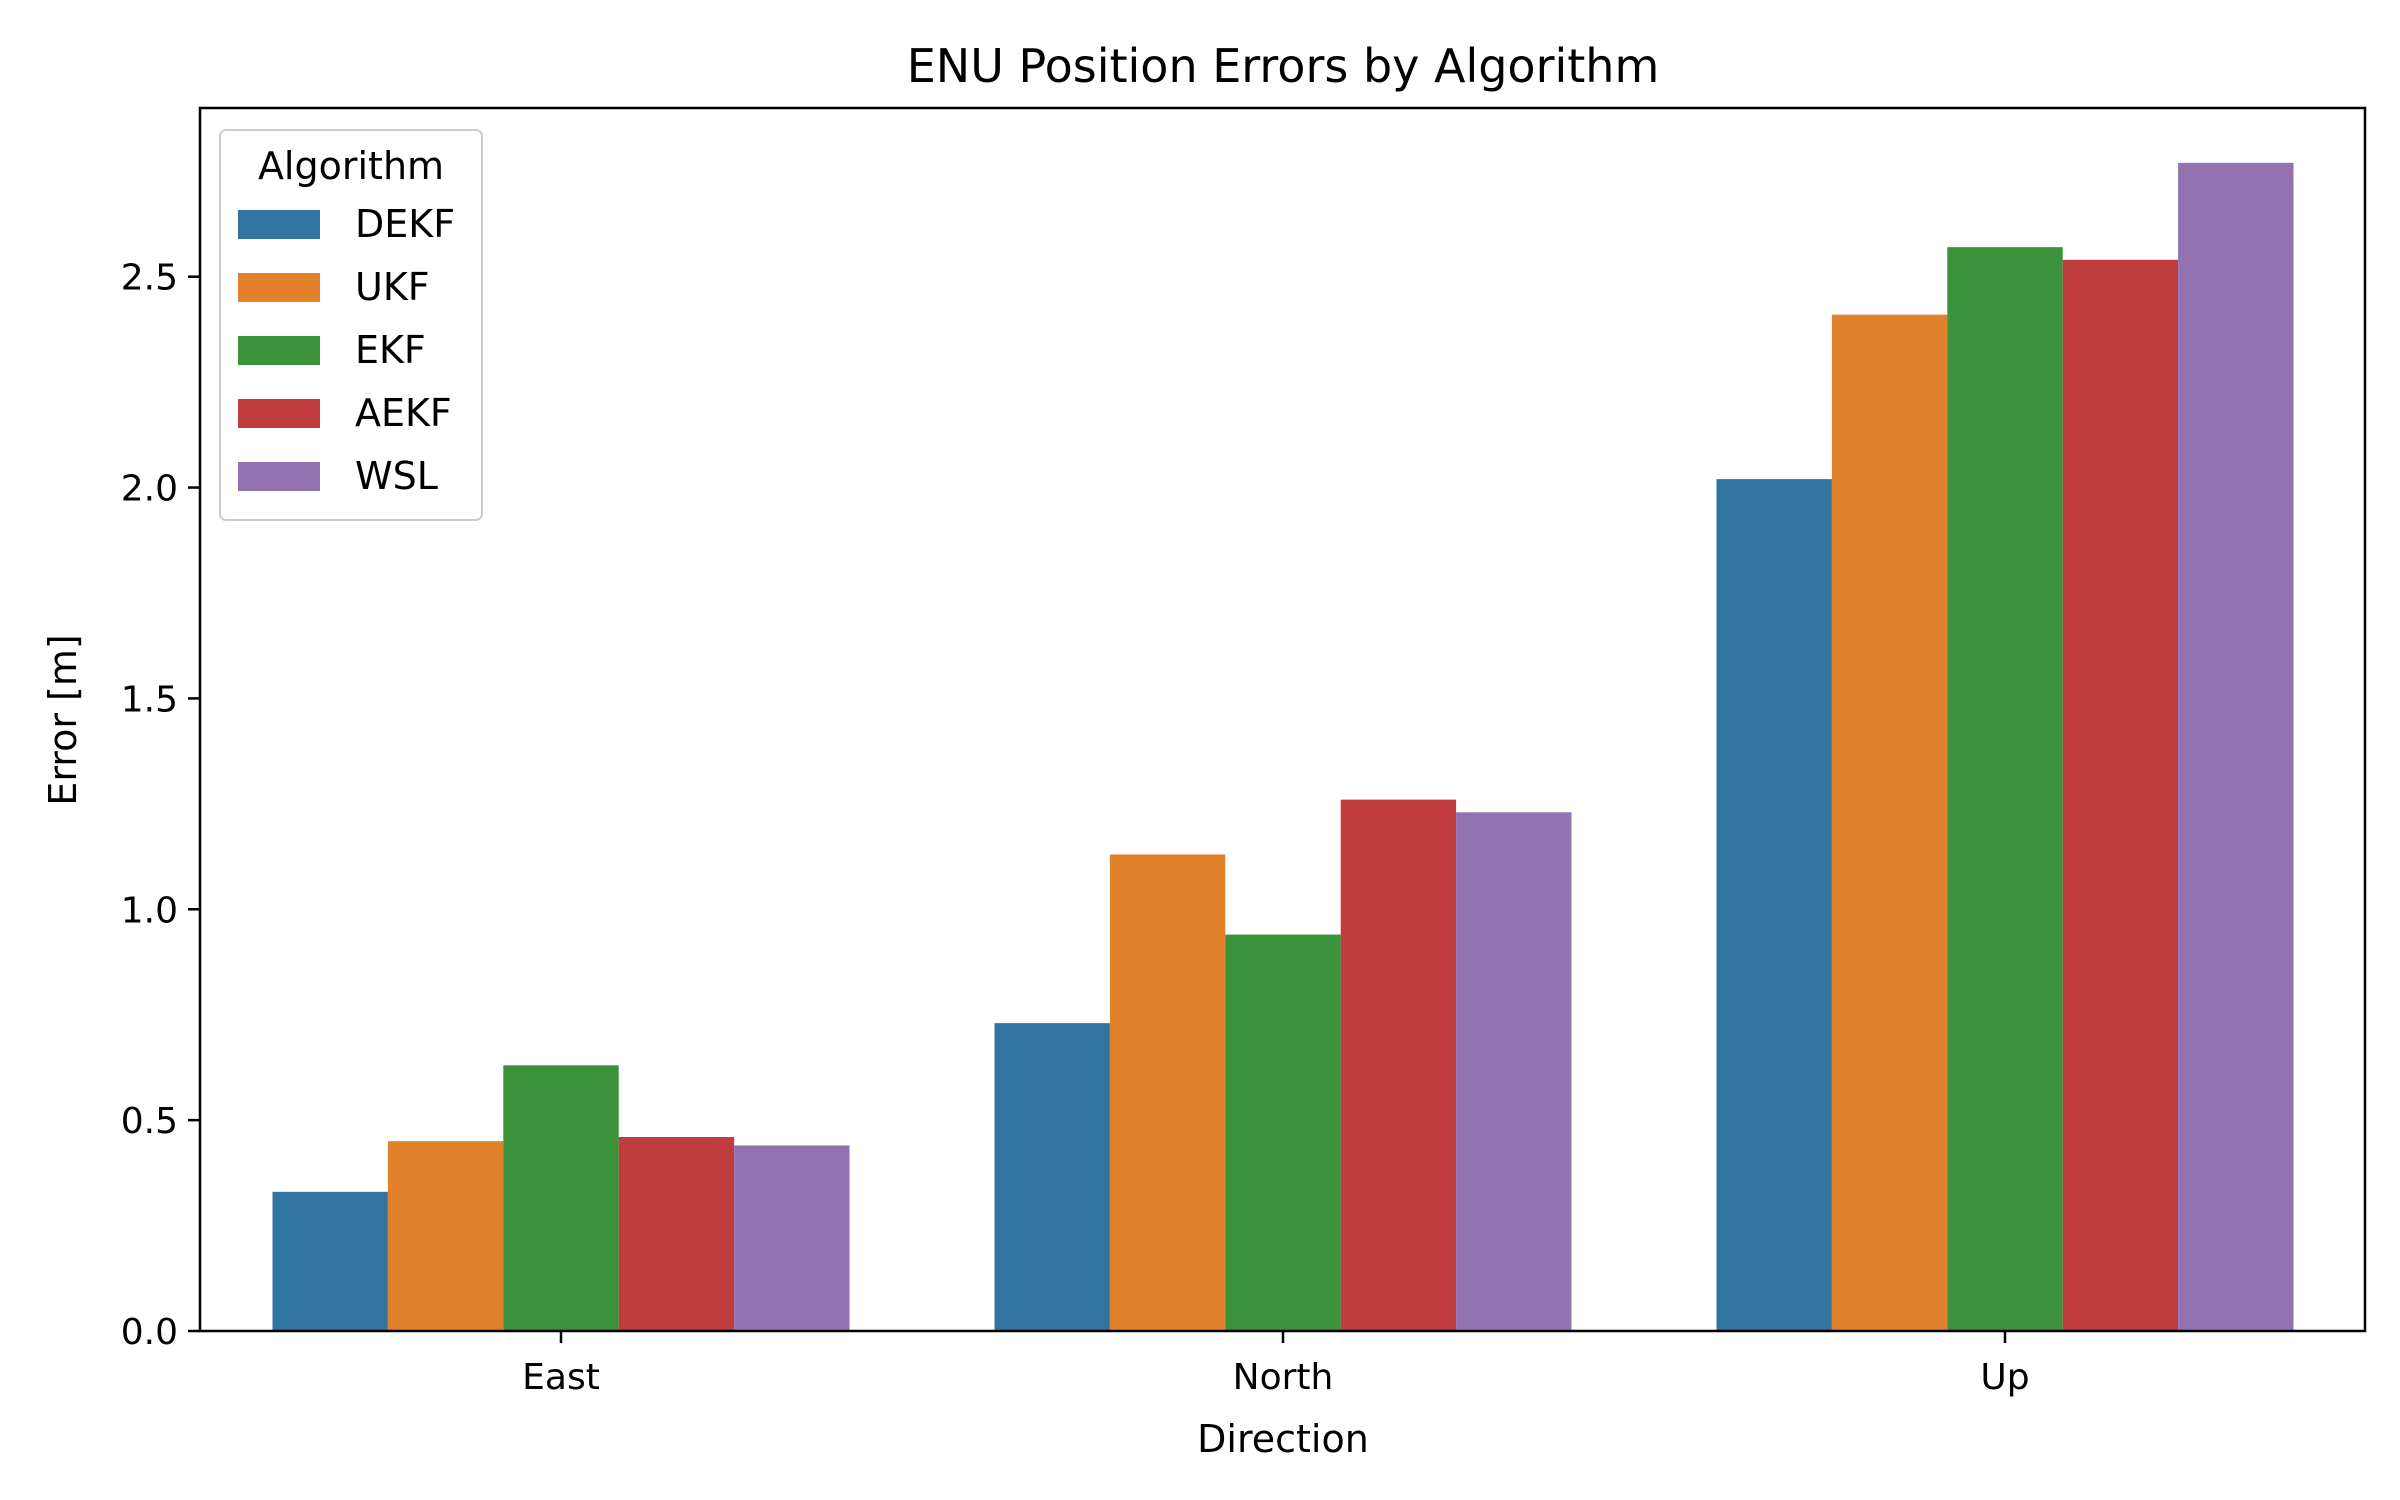 The width and height of the screenshot is (2400, 1500). What do you see at coordinates (279, 350) in the screenshot?
I see `legend-swatch-ekf` at bounding box center [279, 350].